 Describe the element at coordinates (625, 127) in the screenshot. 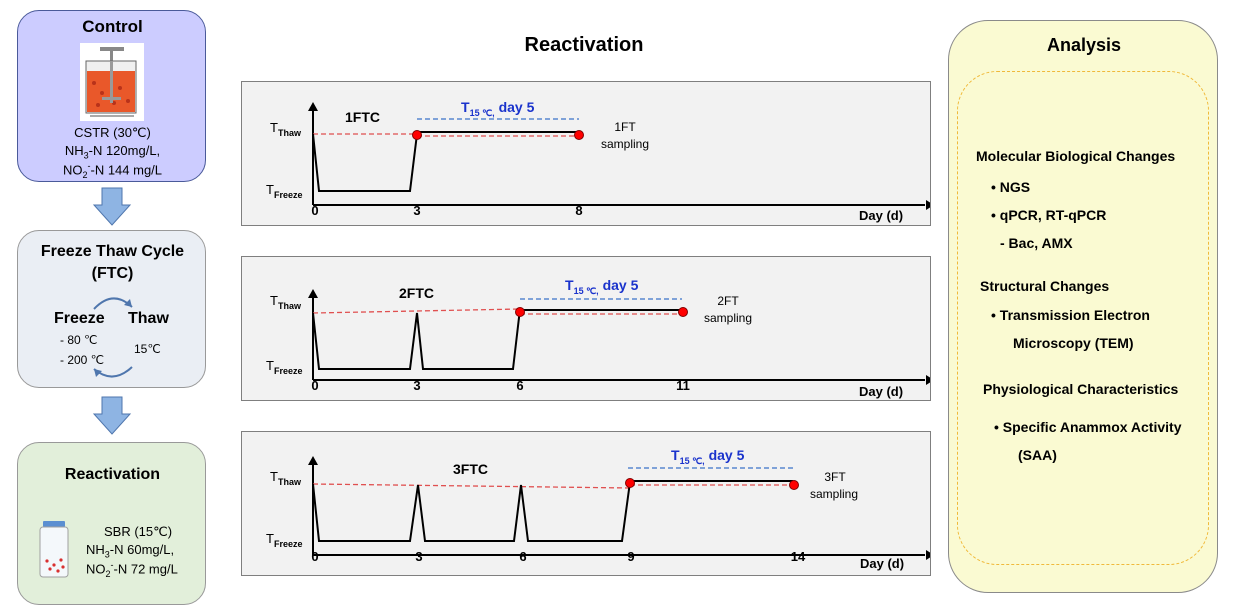

I see `sampling-line1: 1FT` at that location.